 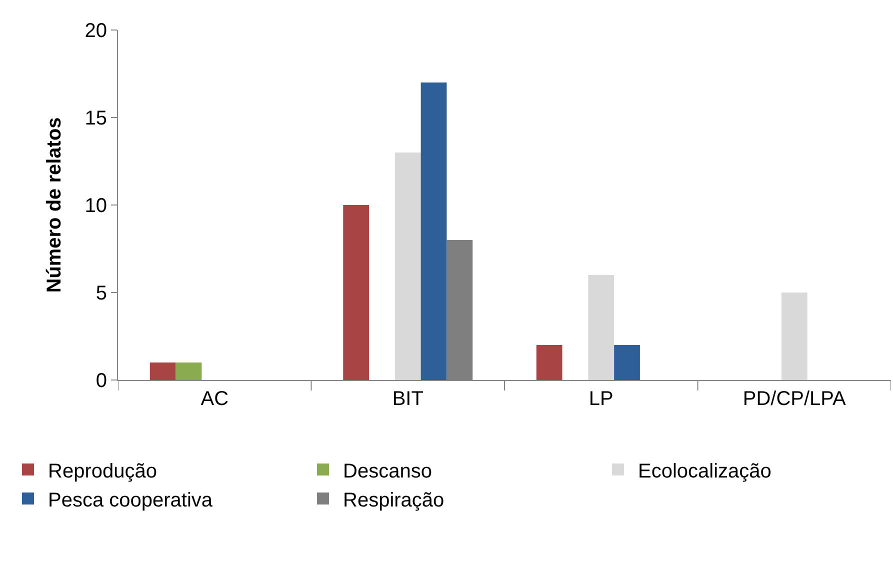 I want to click on y-tick-label: 15, so click(x=95, y=119).